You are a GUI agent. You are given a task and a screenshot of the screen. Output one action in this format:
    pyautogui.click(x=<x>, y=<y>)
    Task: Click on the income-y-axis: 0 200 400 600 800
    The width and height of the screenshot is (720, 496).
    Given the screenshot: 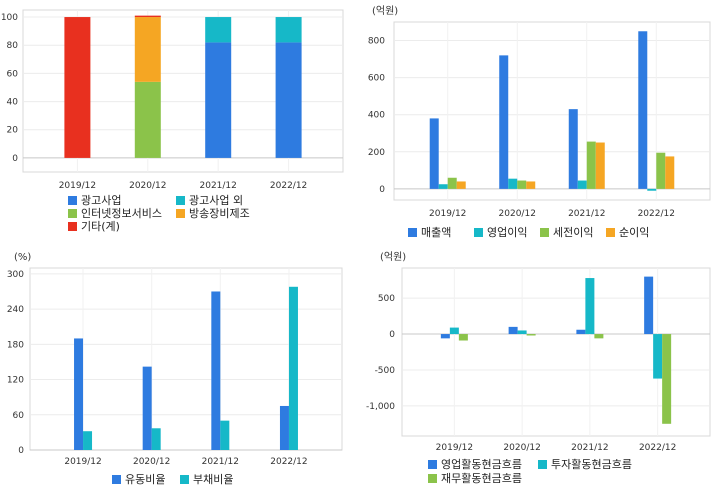 What is the action you would take?
    pyautogui.click(x=376, y=116)
    